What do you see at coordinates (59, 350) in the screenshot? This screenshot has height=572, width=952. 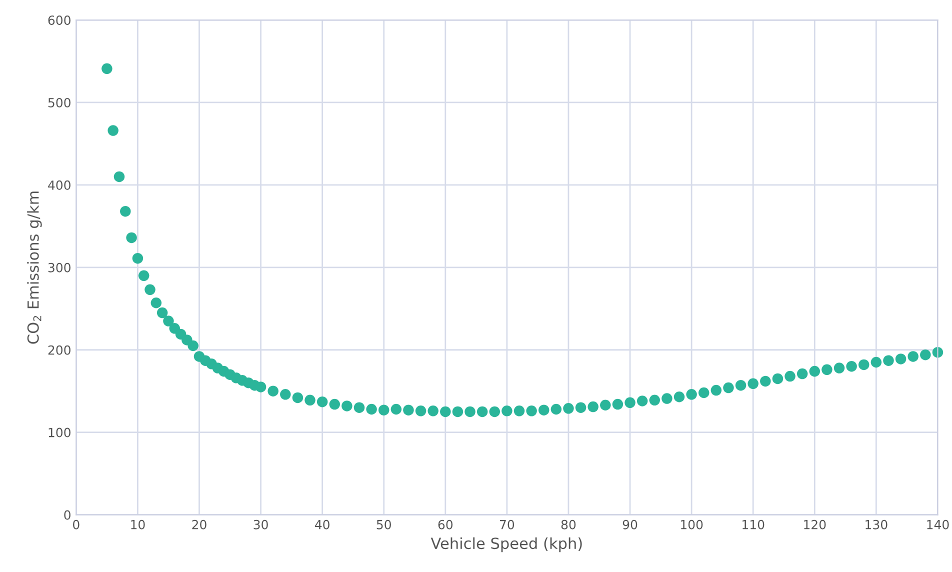 I see `y-tick-label: 200` at bounding box center [59, 350].